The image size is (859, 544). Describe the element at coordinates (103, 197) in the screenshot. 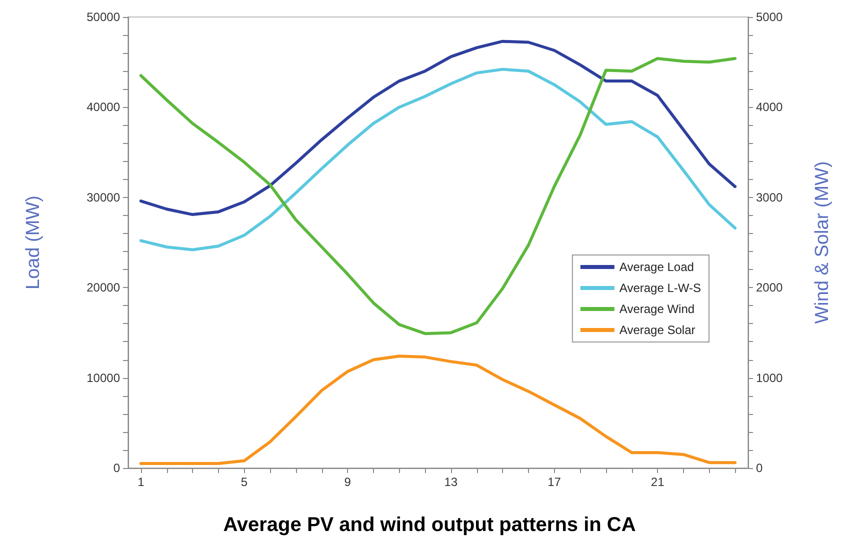

I see `y-tick-label: 30000` at that location.